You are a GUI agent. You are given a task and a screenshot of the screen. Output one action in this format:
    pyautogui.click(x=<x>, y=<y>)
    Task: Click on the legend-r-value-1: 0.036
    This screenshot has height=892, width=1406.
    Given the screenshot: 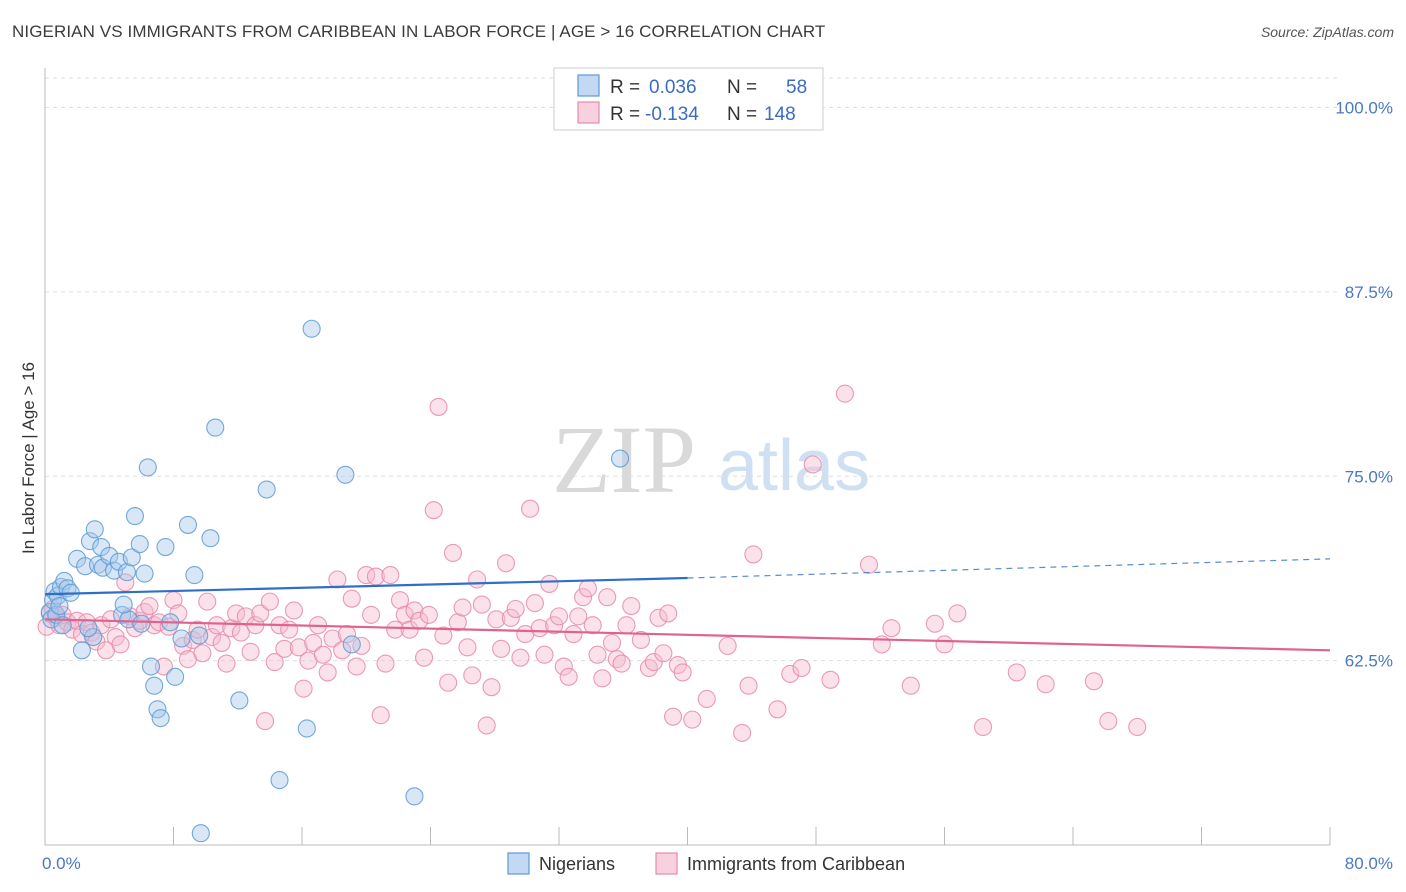 What is the action you would take?
    pyautogui.click(x=673, y=87)
    